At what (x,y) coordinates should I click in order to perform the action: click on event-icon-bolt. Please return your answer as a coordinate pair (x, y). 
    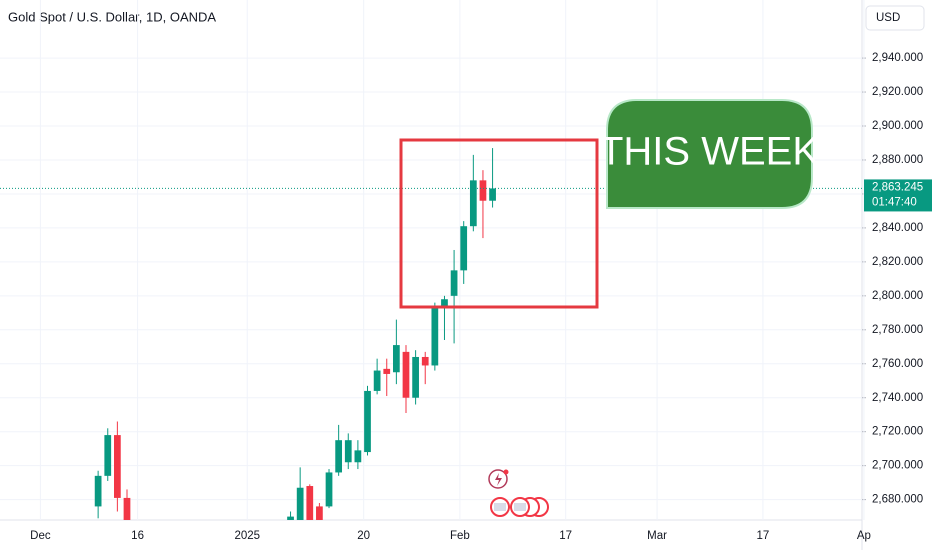
    Looking at the image, I should click on (498, 479).